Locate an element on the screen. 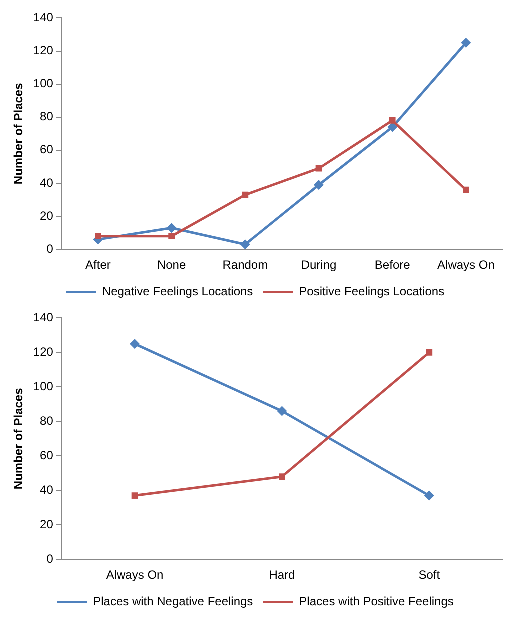 The image size is (521, 626). x-tick-label: During is located at coordinates (319, 265).